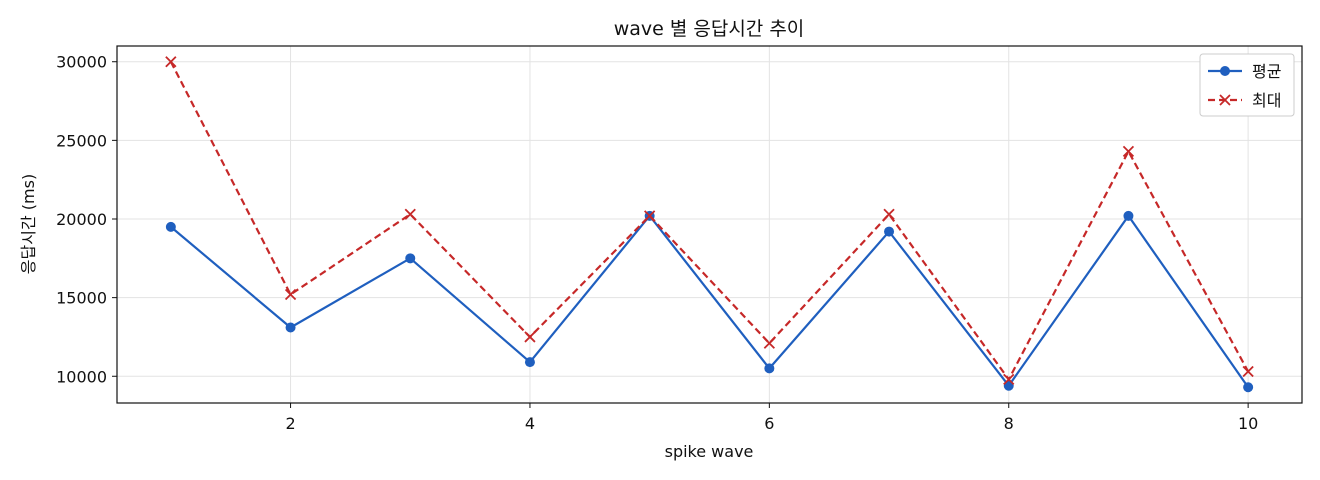 The width and height of the screenshot is (1320, 480). What do you see at coordinates (1225, 71) in the screenshot?
I see `legend-marker-average` at bounding box center [1225, 71].